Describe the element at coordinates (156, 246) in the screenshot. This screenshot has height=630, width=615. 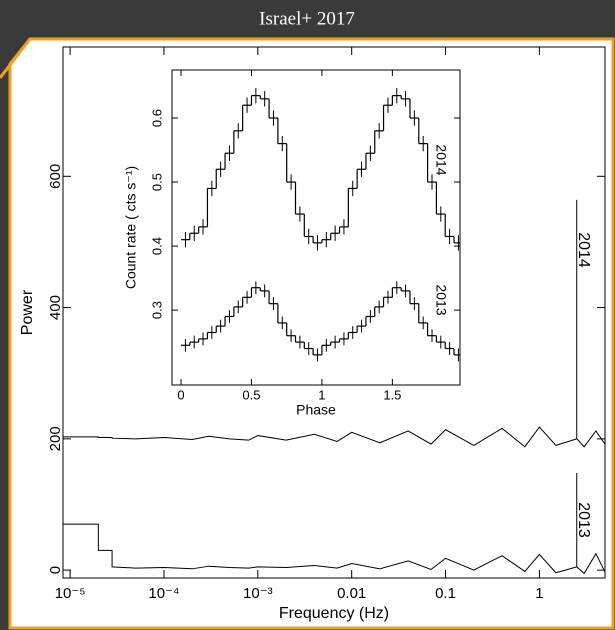
I see `y-tick-label: 0.4` at that location.